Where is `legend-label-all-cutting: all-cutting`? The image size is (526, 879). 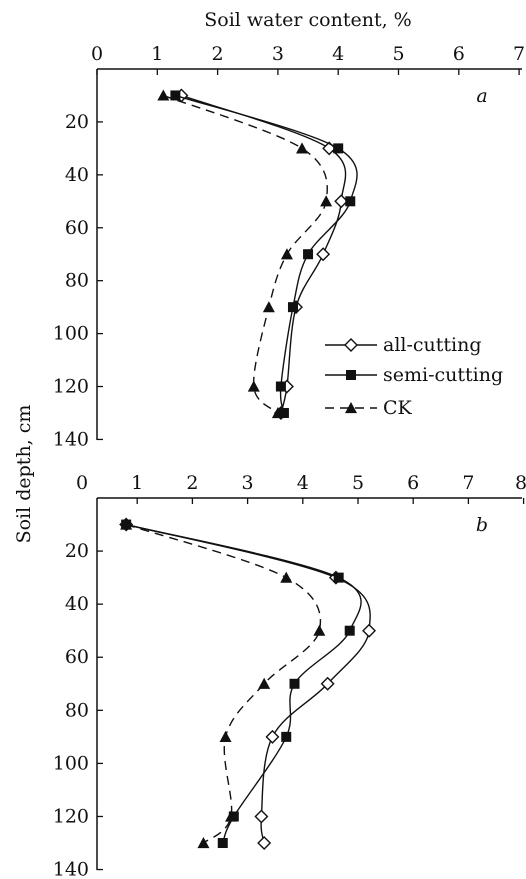 legend-label-all-cutting: all-cutting is located at coordinates (432, 345).